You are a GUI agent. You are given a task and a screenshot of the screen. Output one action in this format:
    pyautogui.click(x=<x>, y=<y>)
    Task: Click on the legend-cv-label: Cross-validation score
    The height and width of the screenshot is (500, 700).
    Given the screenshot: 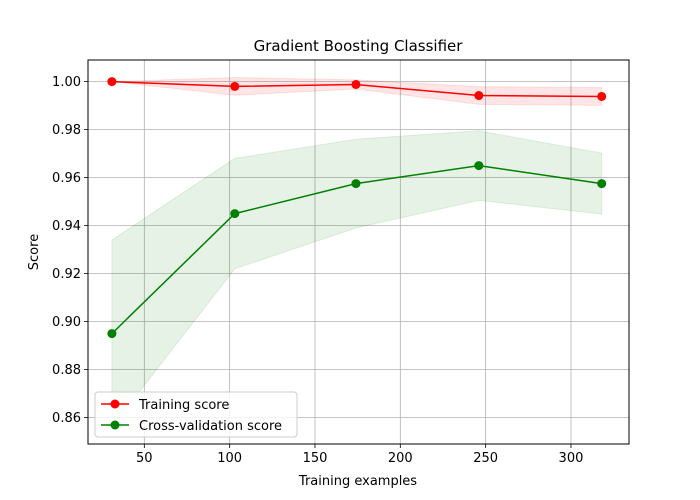 What is the action you would take?
    pyautogui.click(x=210, y=426)
    